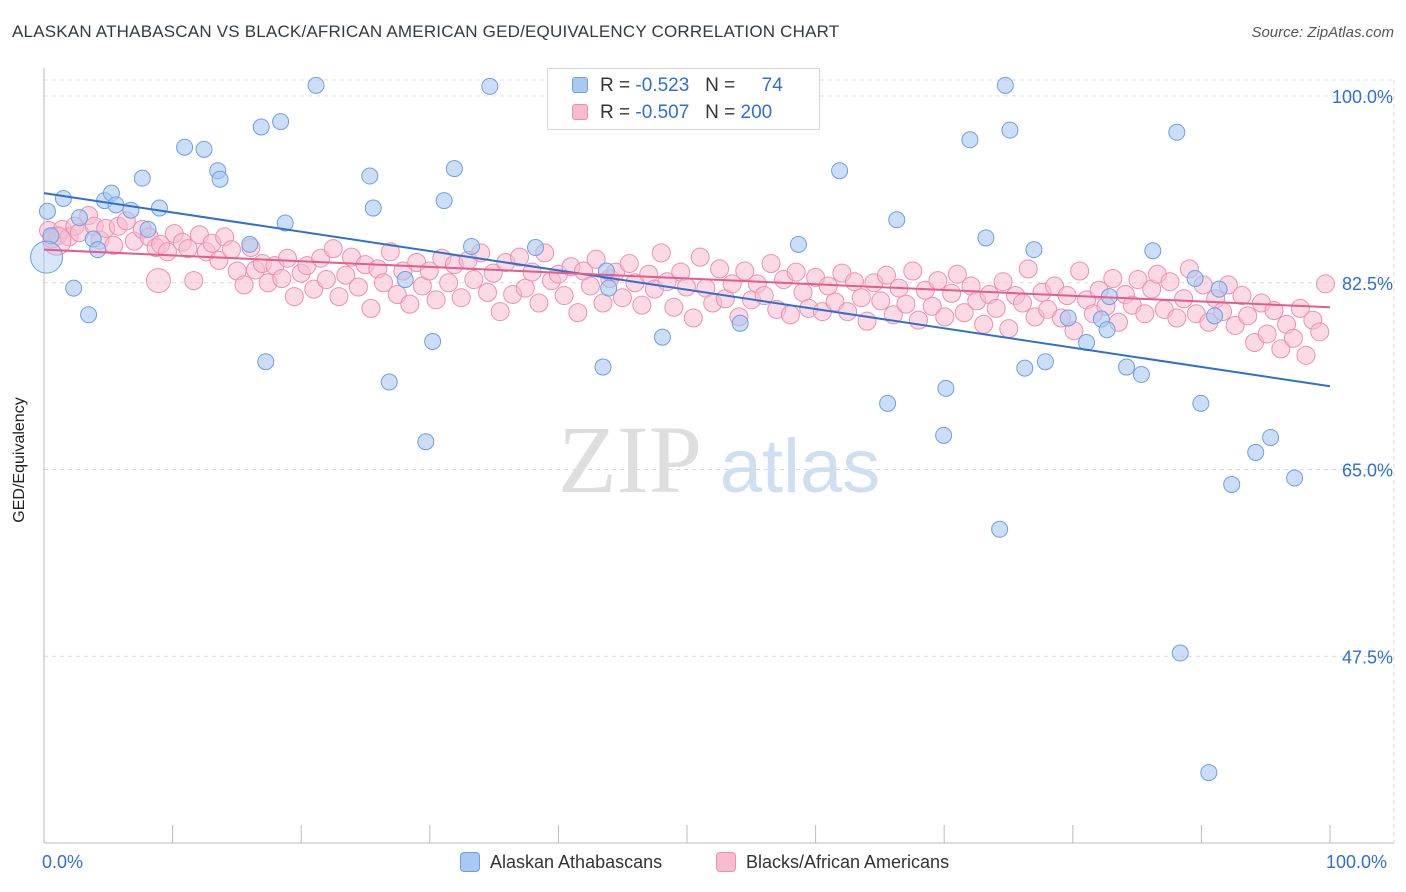 The width and height of the screenshot is (1406, 892). I want to click on watermark-zip: ZIP, so click(630, 459).